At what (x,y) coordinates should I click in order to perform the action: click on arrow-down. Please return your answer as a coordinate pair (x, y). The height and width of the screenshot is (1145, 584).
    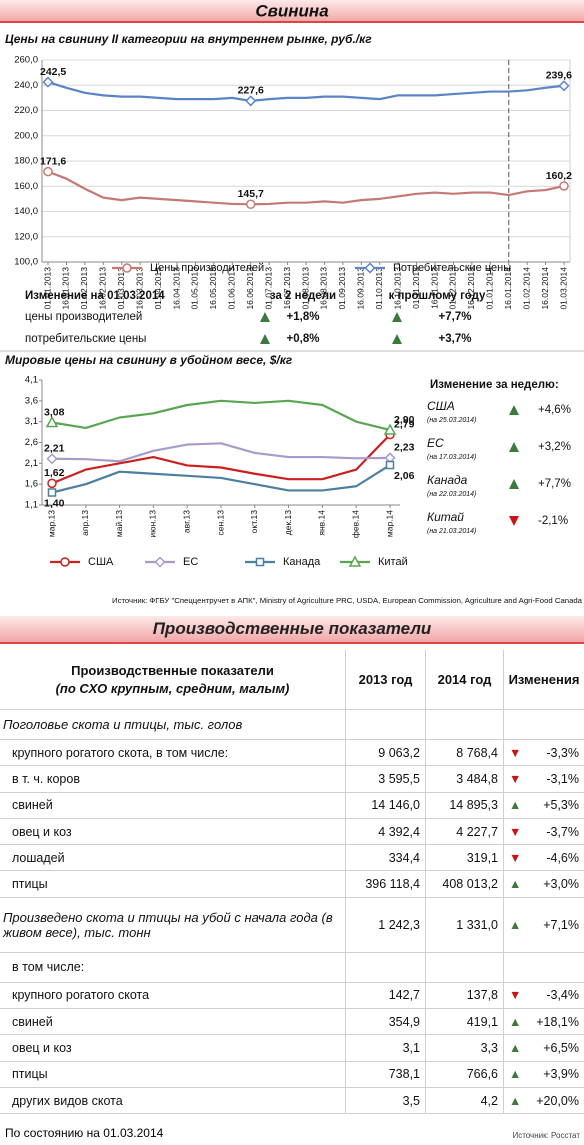
    Looking at the image, I should click on (514, 521).